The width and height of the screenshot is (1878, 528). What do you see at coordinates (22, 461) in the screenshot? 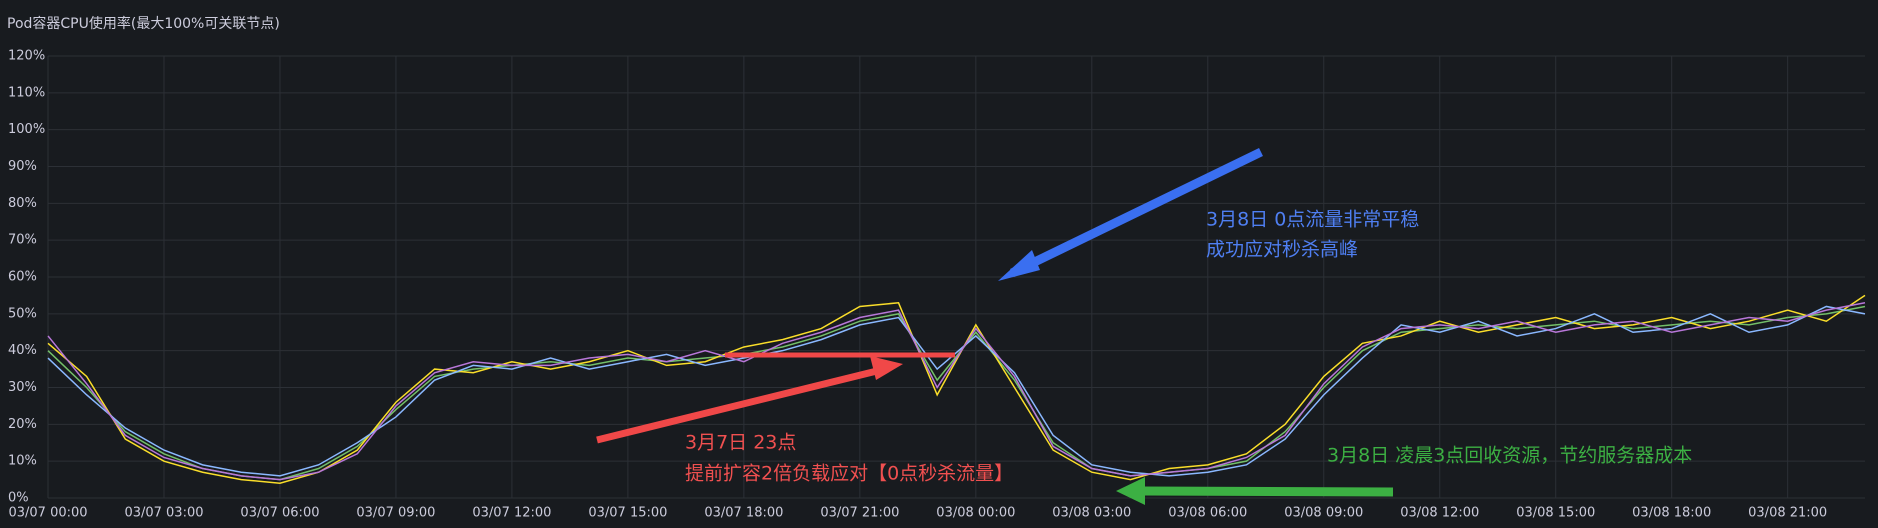
I see `y-tick-label: 10%` at bounding box center [22, 461].